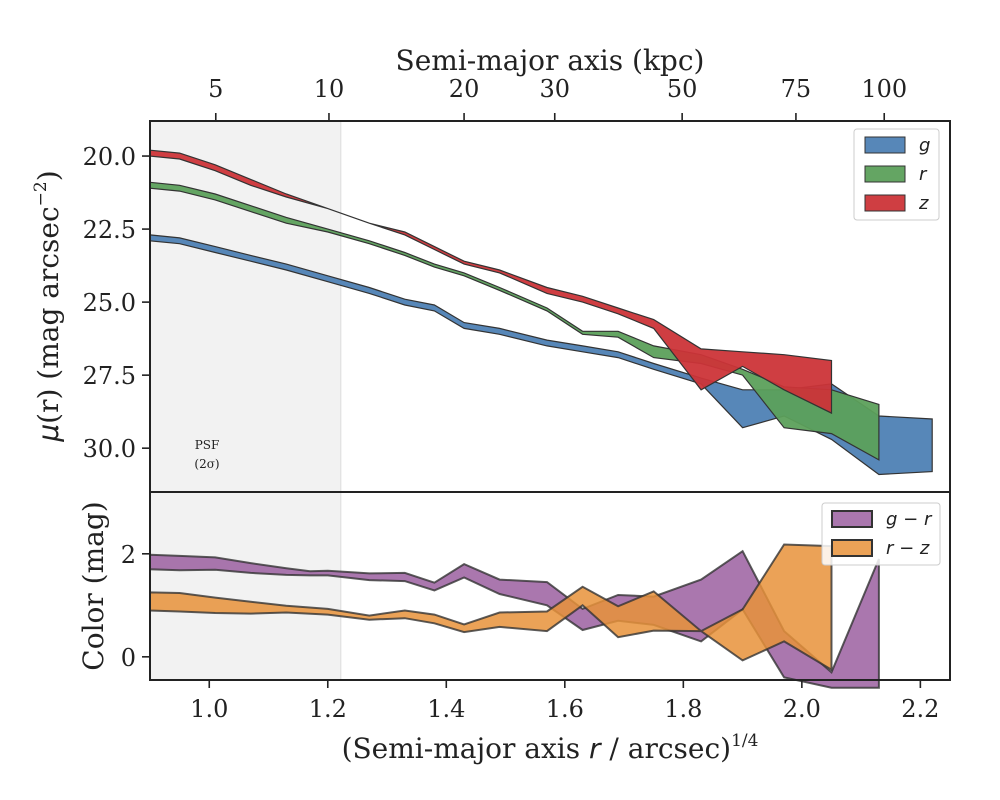 This screenshot has width=1000, height=800. I want to click on legend-label: z, so click(923, 203).